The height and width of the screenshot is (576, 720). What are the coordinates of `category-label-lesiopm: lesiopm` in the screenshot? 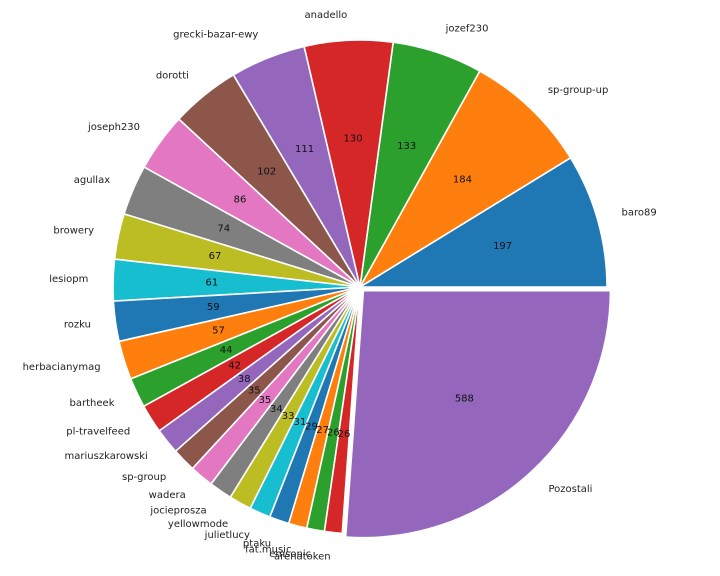 It's located at (68, 279).